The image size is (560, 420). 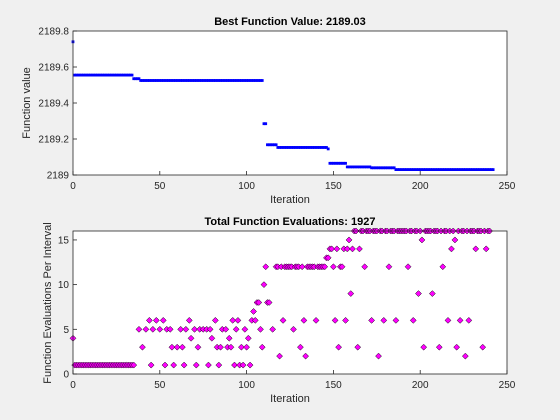 What do you see at coordinates (64, 240) in the screenshot?
I see `y-tick-label: 15` at bounding box center [64, 240].